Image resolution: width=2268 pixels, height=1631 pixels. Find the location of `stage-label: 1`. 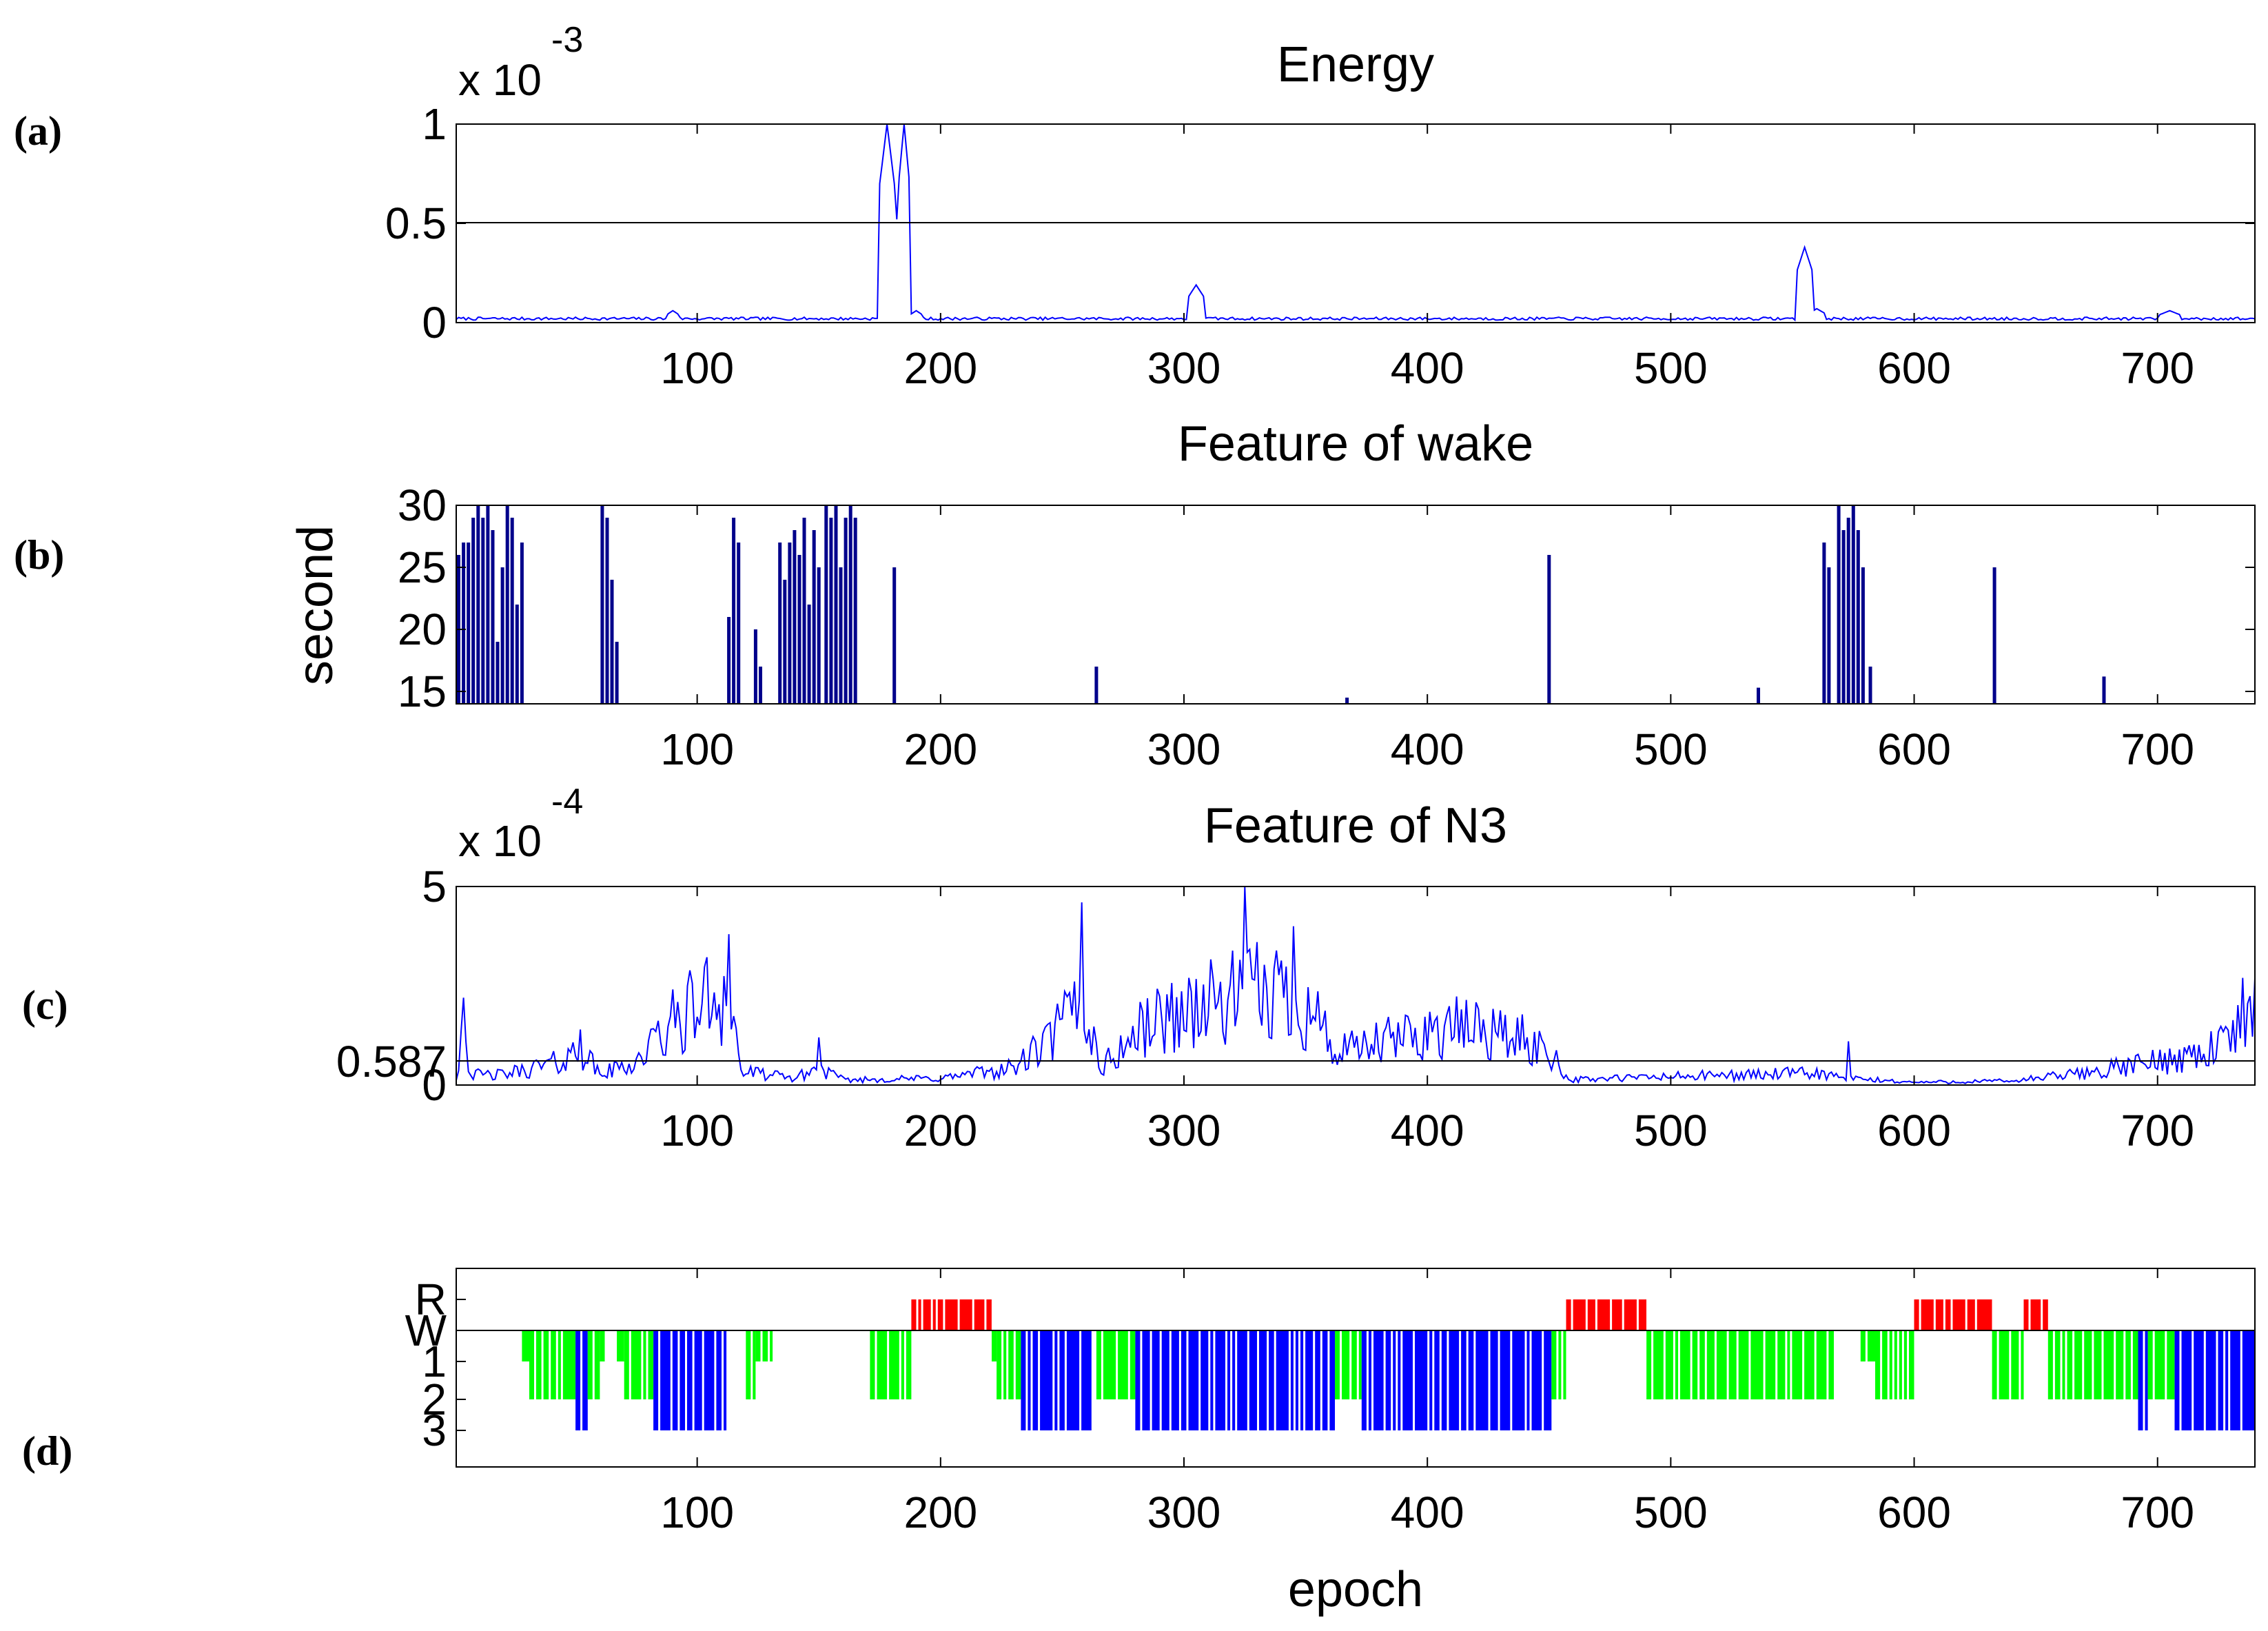

stage-label: 1 is located at coordinates (434, 1361).